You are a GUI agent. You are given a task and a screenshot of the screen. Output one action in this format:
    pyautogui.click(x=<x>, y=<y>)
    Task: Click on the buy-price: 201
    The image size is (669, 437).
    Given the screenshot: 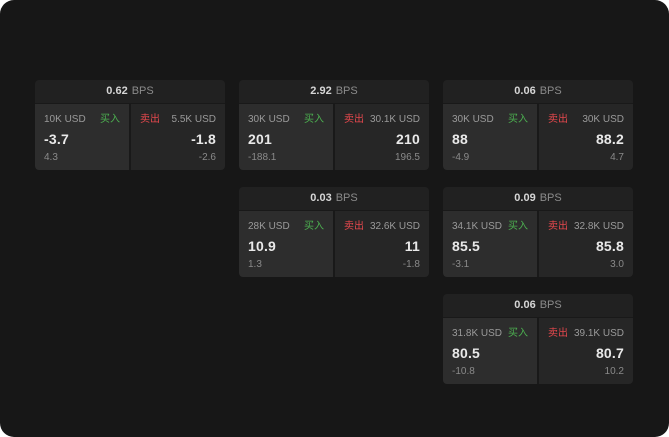 What is the action you would take?
    pyautogui.click(x=260, y=138)
    